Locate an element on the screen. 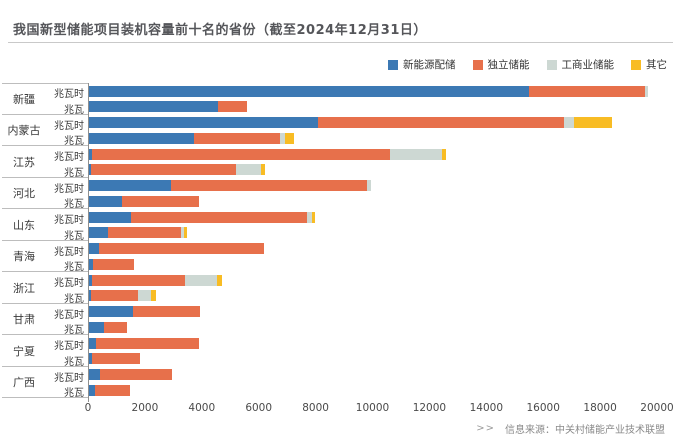 The image size is (681, 441). bar-内蒙古-mw is located at coordinates (191, 138).